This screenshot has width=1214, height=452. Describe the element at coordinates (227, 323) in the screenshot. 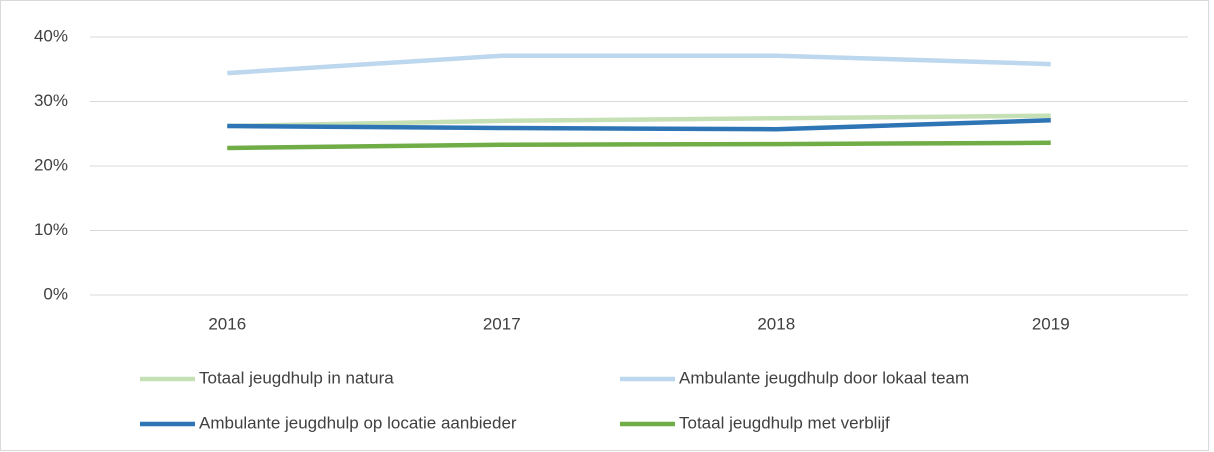

I see `x-tick-label: 2016` at that location.